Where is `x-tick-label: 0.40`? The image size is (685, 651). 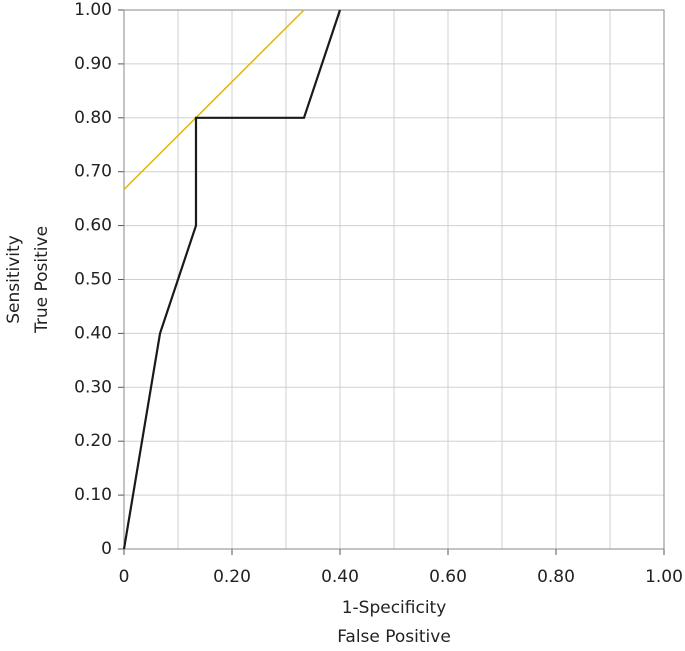
x-tick-label: 0.40 is located at coordinates (340, 577).